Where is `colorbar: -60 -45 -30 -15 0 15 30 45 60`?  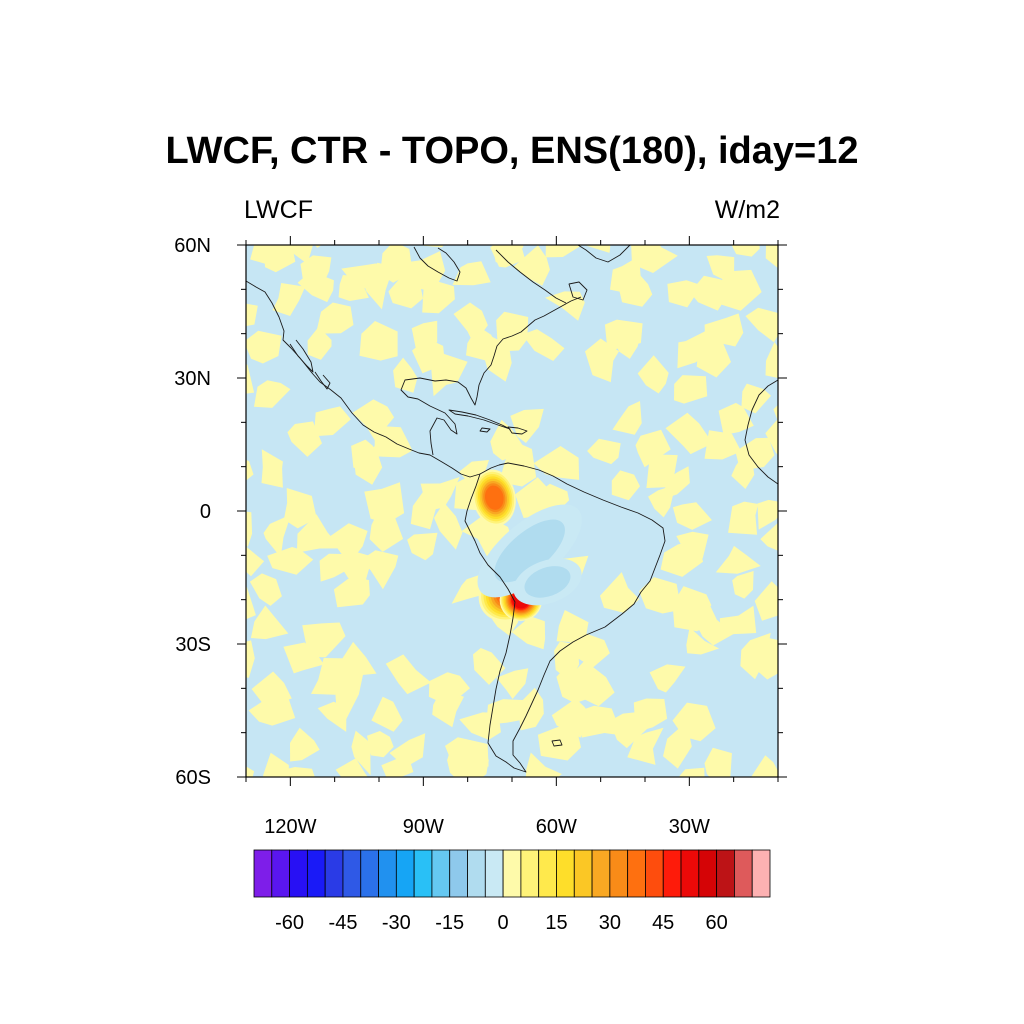
colorbar: -60 -45 -30 -15 0 15 30 45 60 is located at coordinates (512, 891).